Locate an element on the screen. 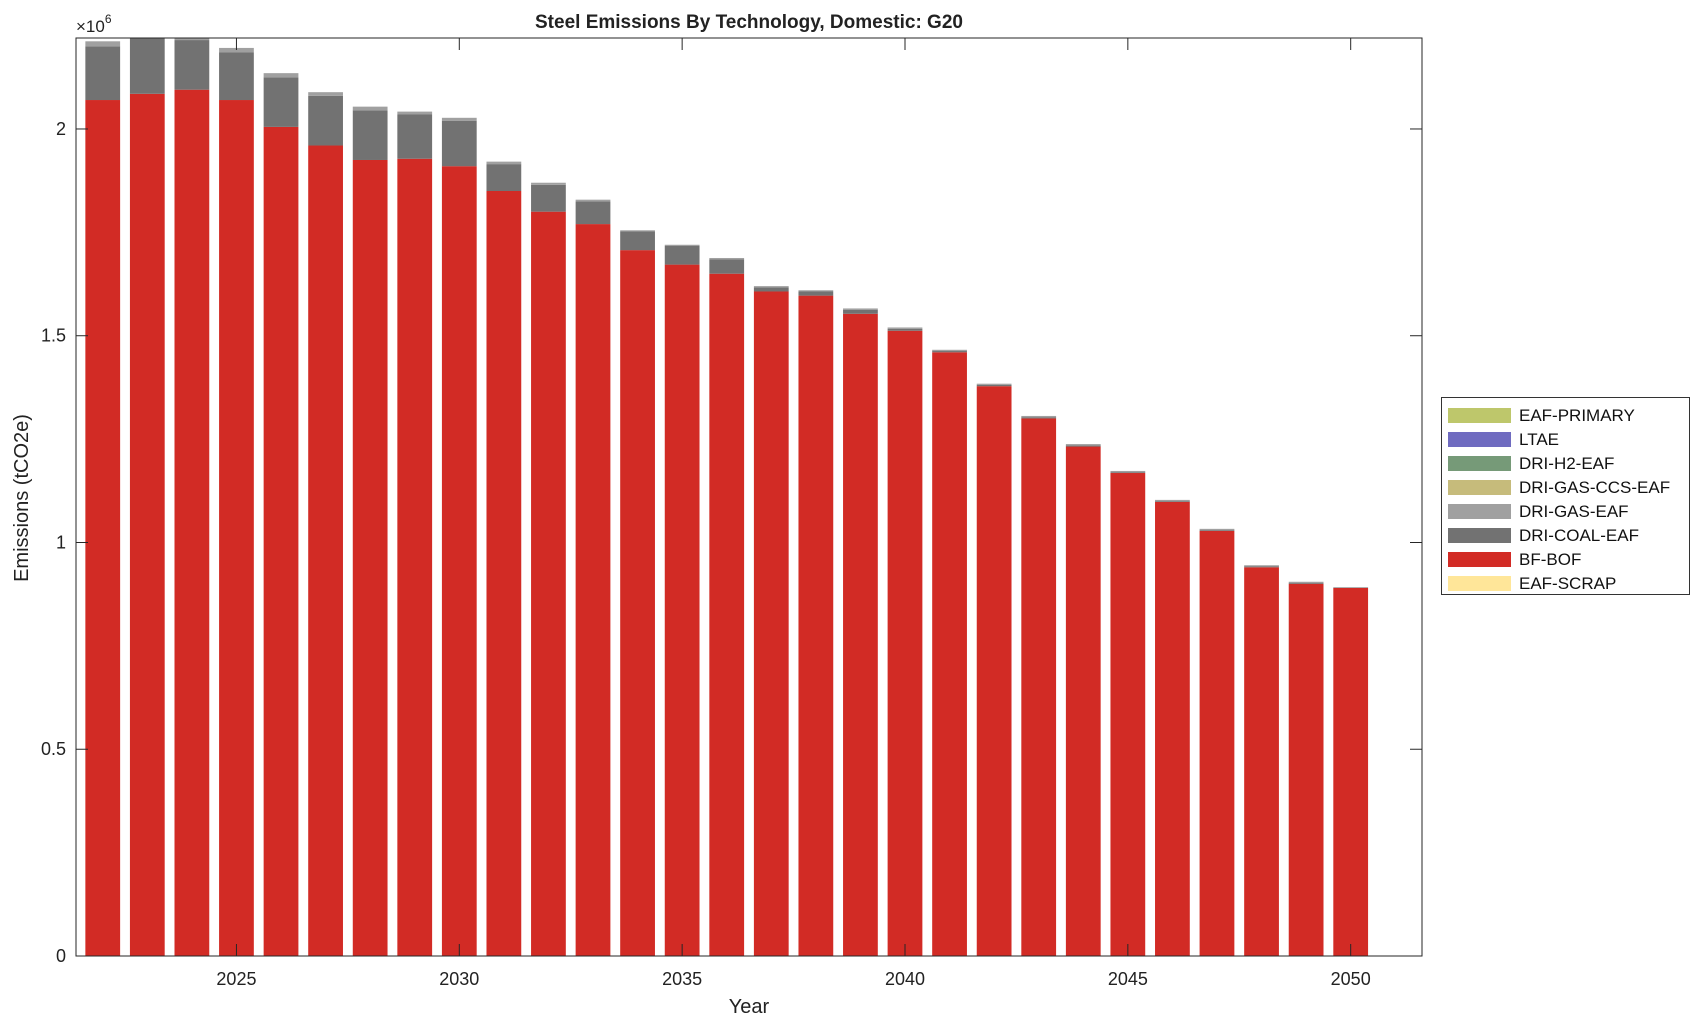  bar-dri-coal-eaf-2040 is located at coordinates (905, 329).